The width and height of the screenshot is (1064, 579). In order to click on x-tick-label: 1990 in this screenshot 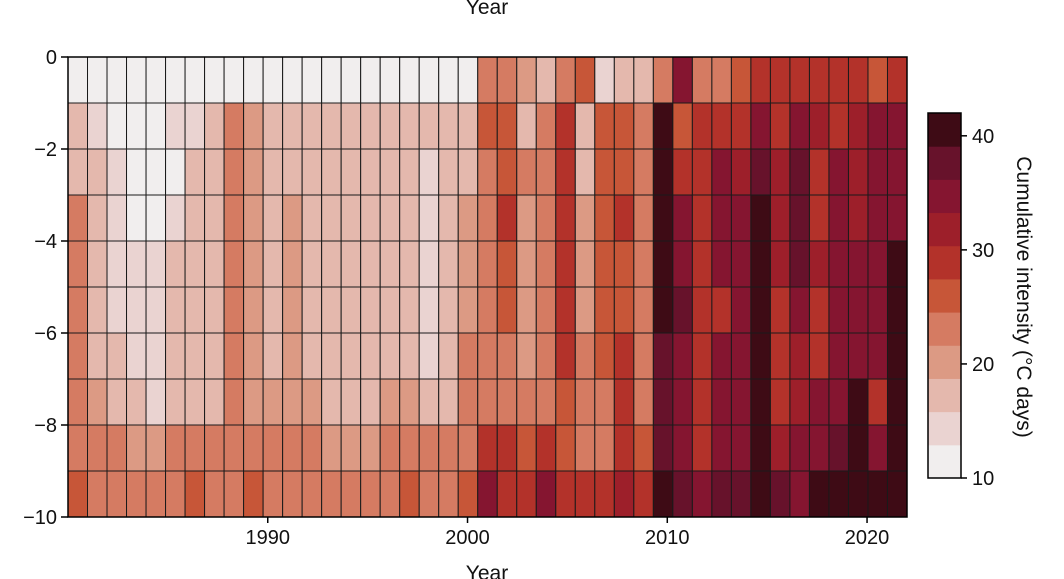, I will do `click(268, 538)`.